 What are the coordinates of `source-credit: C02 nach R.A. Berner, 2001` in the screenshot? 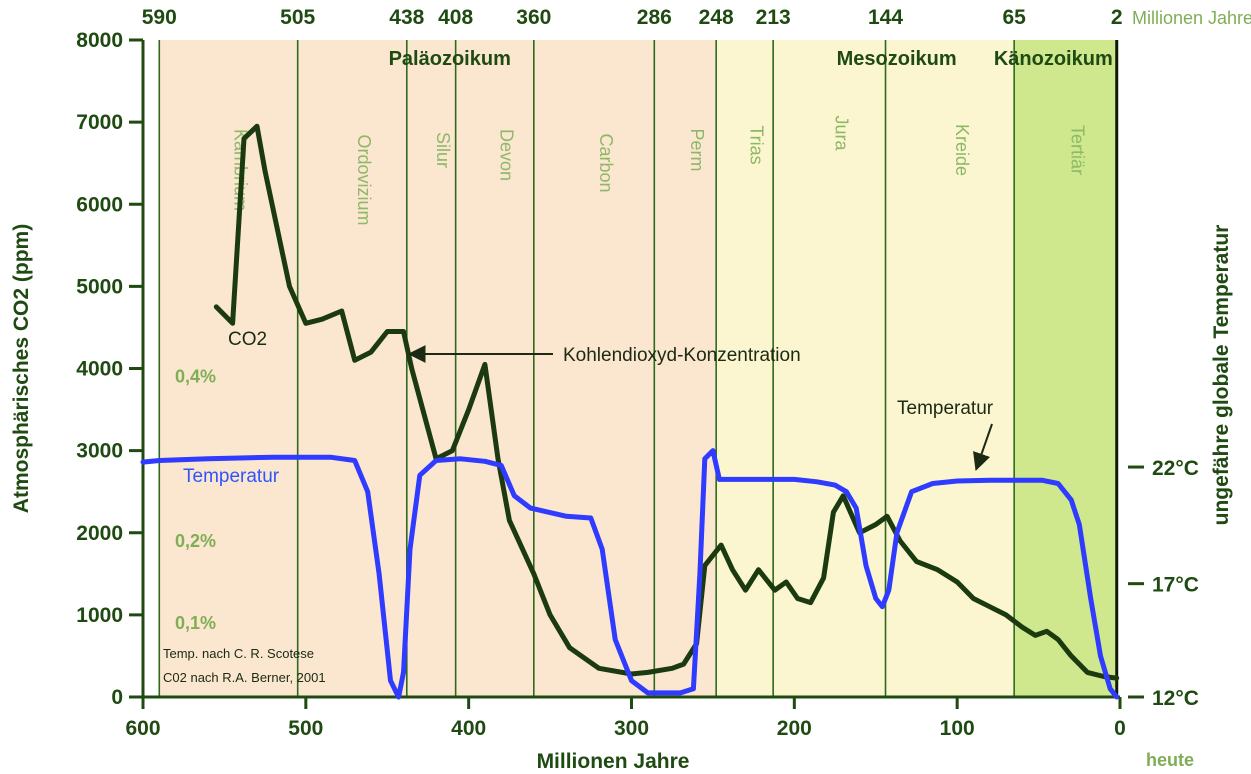 It's located at (244, 677).